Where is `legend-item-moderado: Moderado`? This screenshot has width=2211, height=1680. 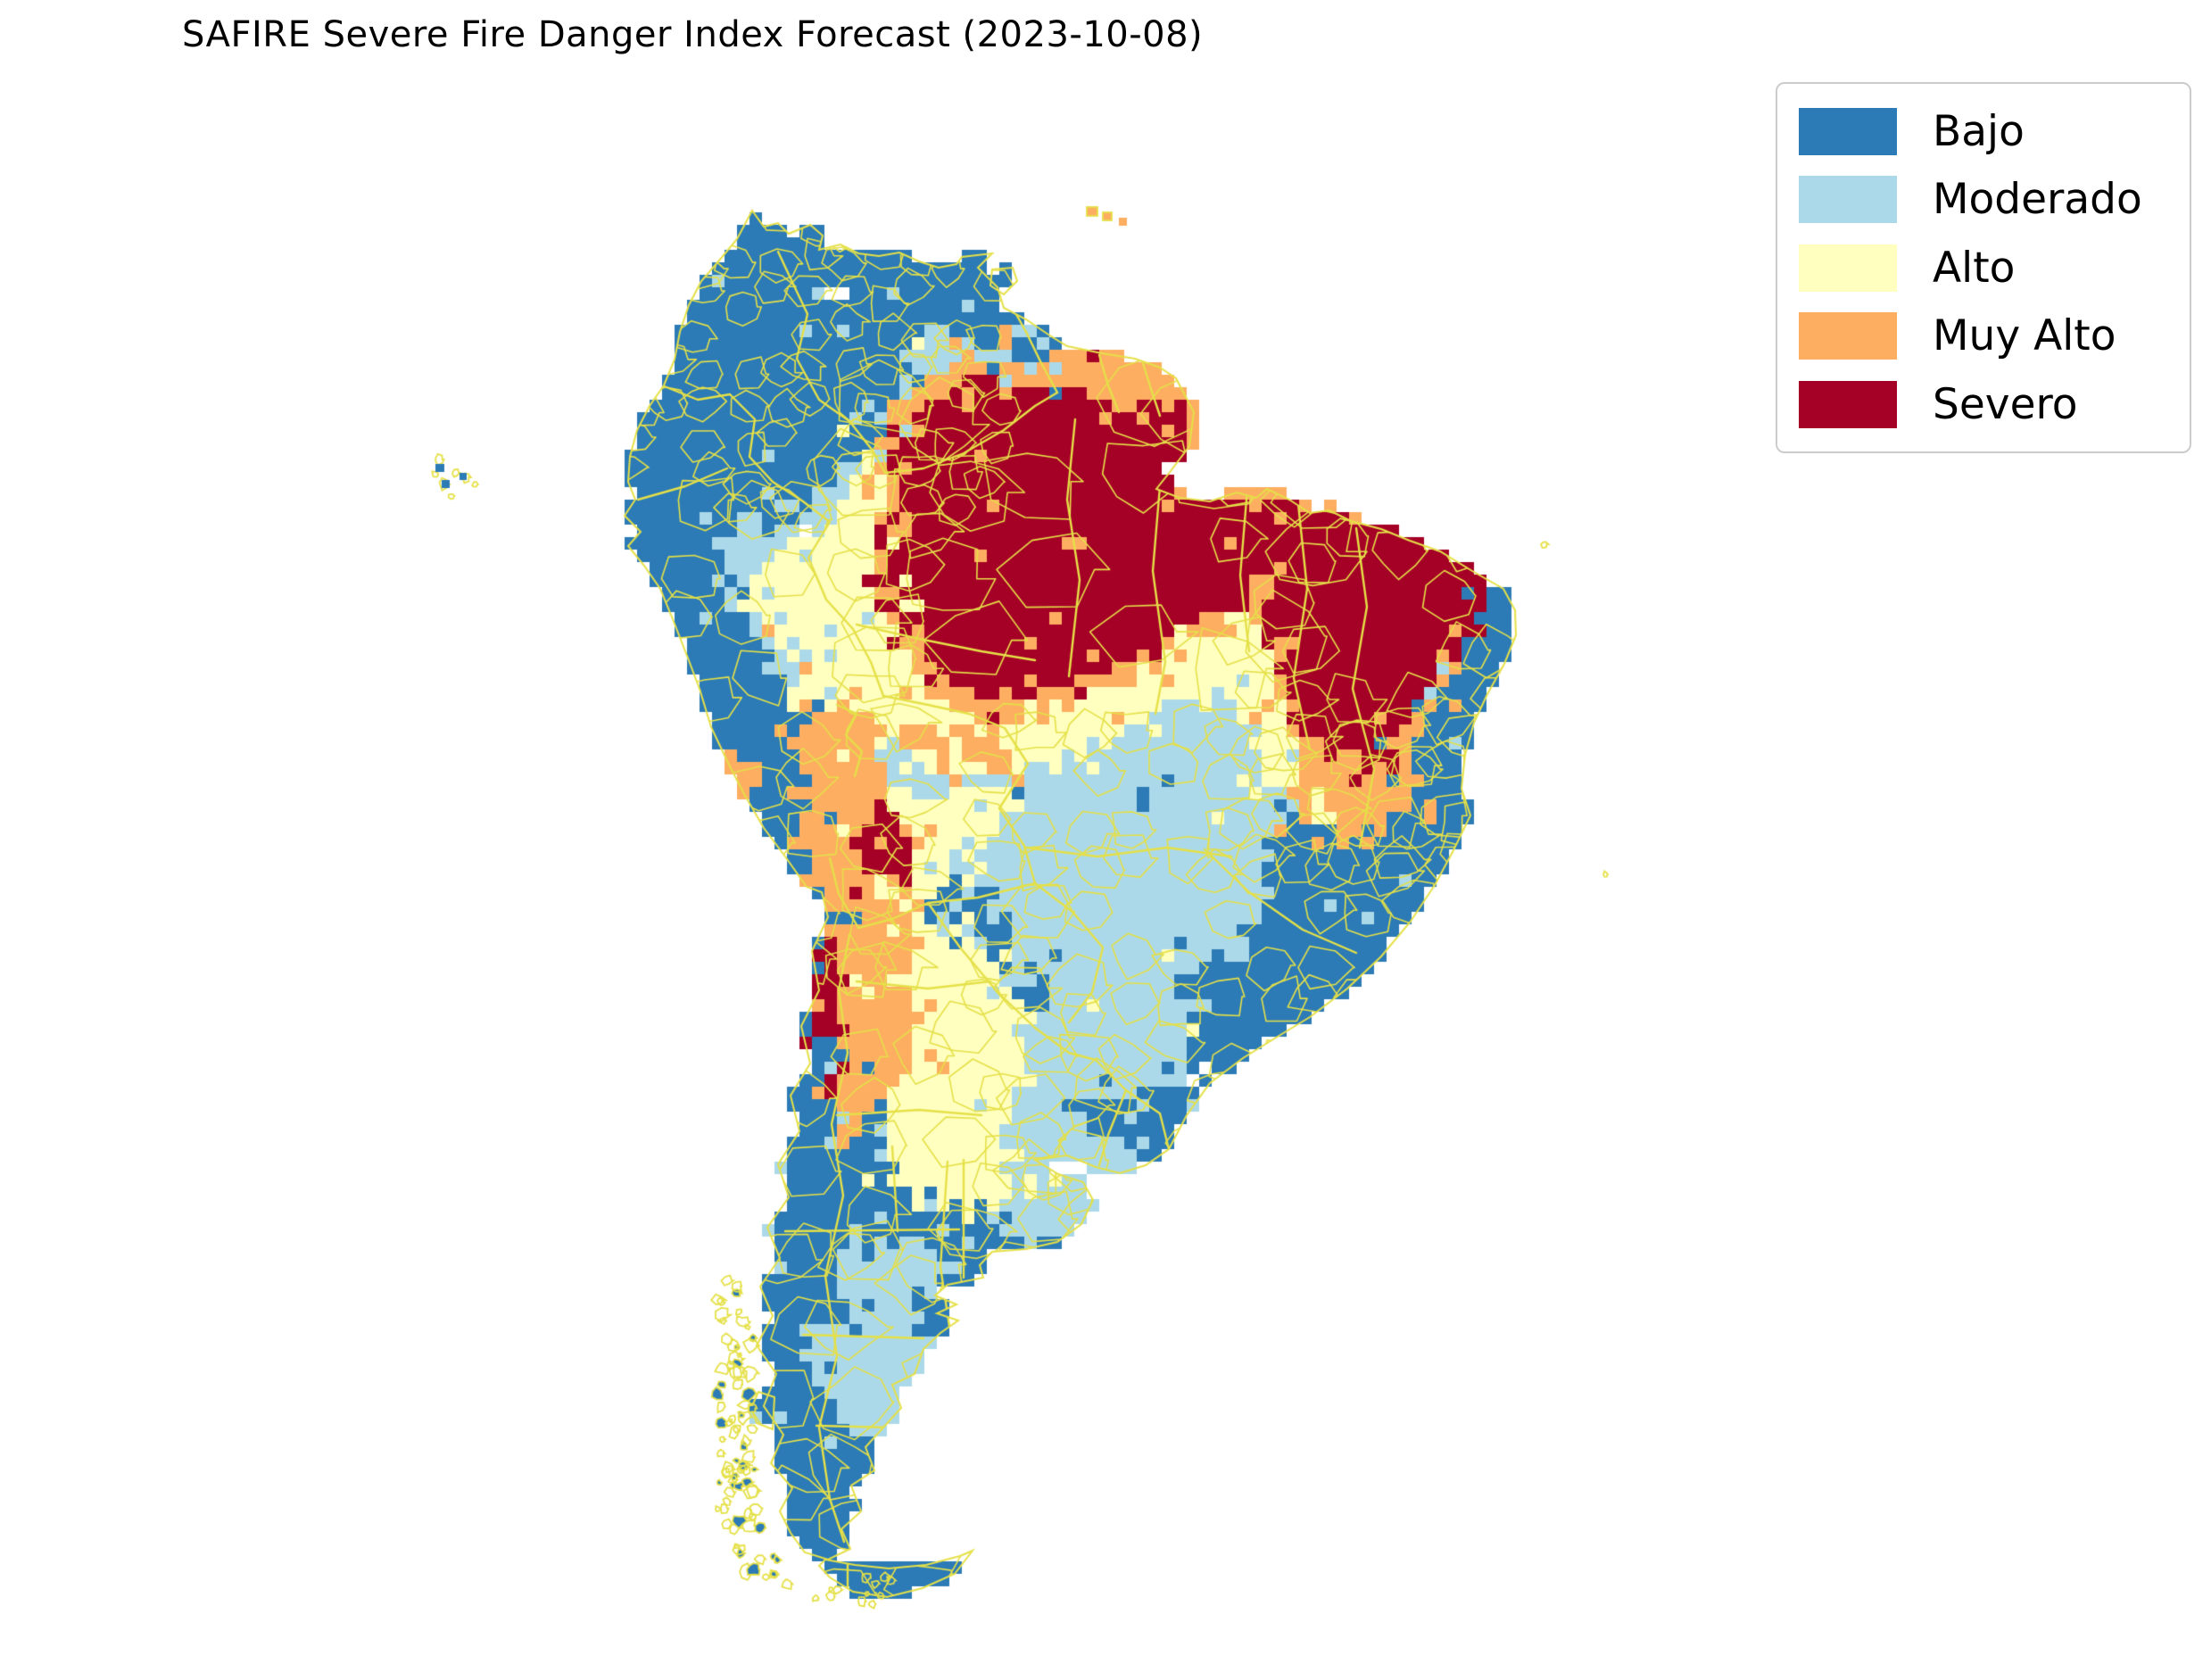
legend-item-moderado: Moderado is located at coordinates (1983, 200).